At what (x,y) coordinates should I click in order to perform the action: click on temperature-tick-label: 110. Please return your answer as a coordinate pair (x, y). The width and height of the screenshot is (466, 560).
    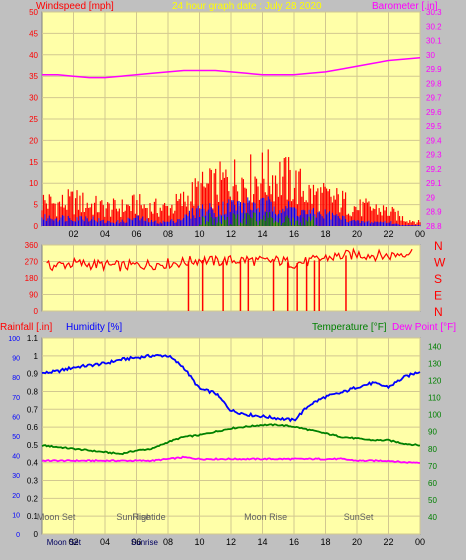
    Looking at the image, I should click on (434, 398).